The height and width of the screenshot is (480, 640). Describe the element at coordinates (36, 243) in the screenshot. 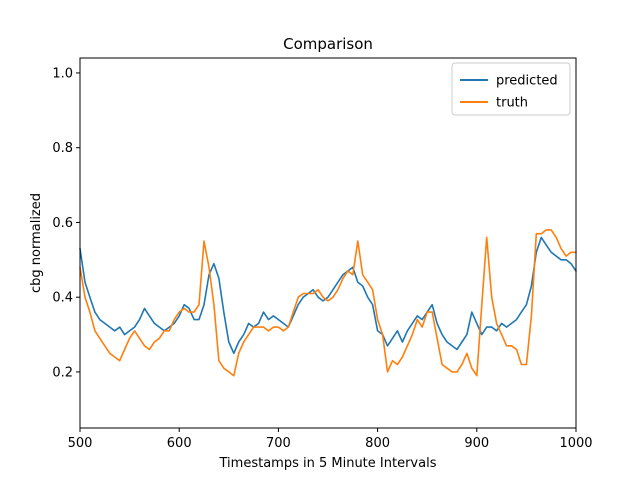

I see `y-axis-label: cbg normalized` at that location.